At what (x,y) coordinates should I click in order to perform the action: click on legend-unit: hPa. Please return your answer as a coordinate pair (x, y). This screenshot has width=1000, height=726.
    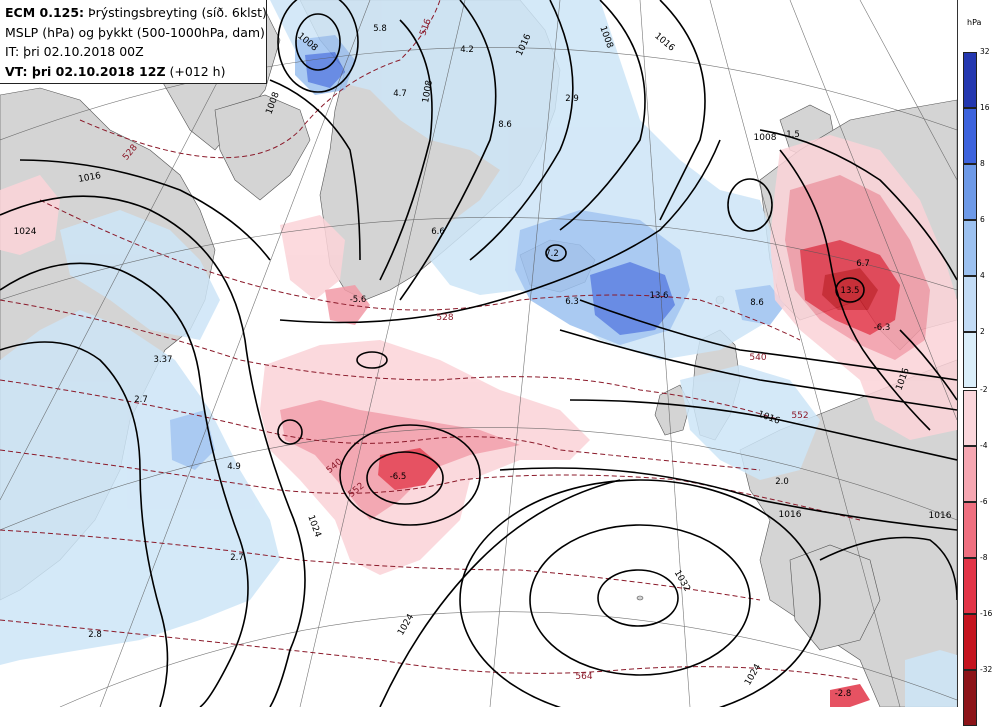
    Looking at the image, I should click on (974, 22).